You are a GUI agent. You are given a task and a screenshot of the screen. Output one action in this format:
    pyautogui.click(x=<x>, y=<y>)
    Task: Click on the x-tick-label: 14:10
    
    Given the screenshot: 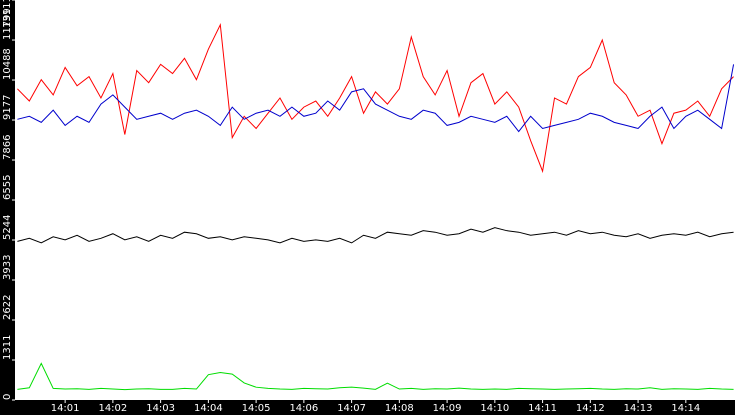 What is the action you would take?
    pyautogui.click(x=494, y=408)
    